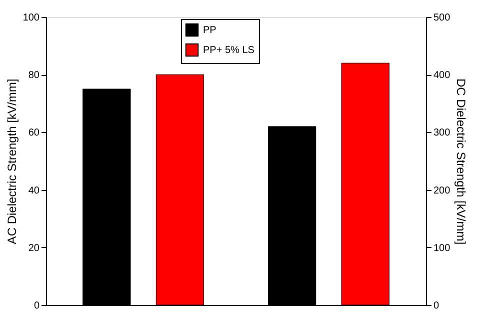 Image resolution: width=486 pixels, height=316 pixels. I want to click on y-tick-label: 40, so click(34, 190).